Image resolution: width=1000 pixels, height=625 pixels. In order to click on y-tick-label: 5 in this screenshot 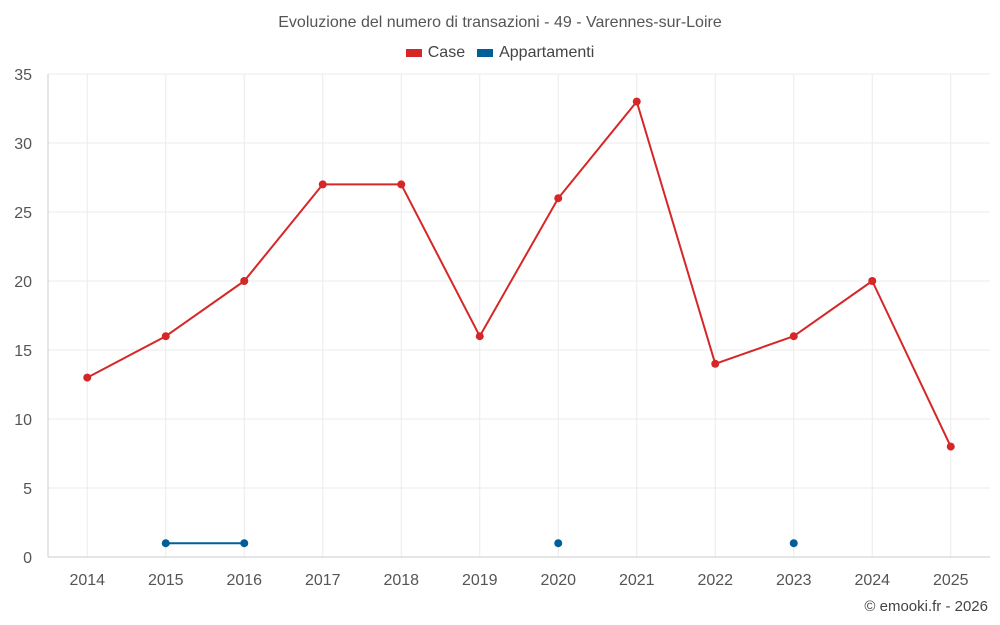, I will do `click(27, 489)`.